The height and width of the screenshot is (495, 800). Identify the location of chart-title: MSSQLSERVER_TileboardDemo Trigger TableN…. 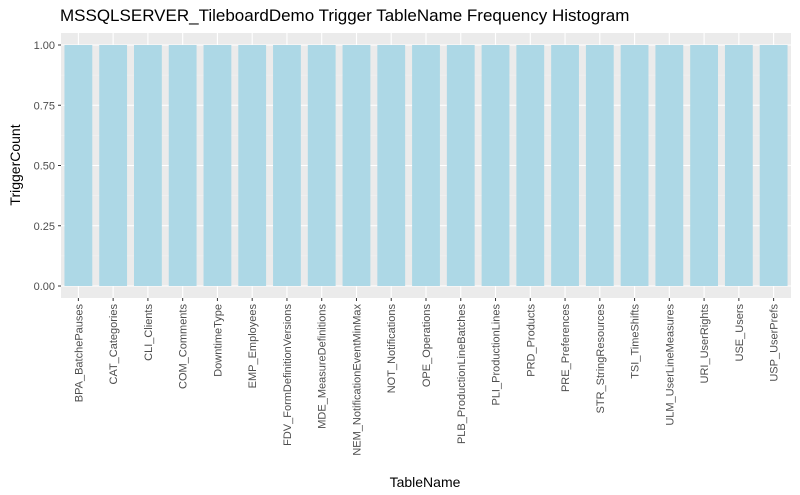
(345, 15).